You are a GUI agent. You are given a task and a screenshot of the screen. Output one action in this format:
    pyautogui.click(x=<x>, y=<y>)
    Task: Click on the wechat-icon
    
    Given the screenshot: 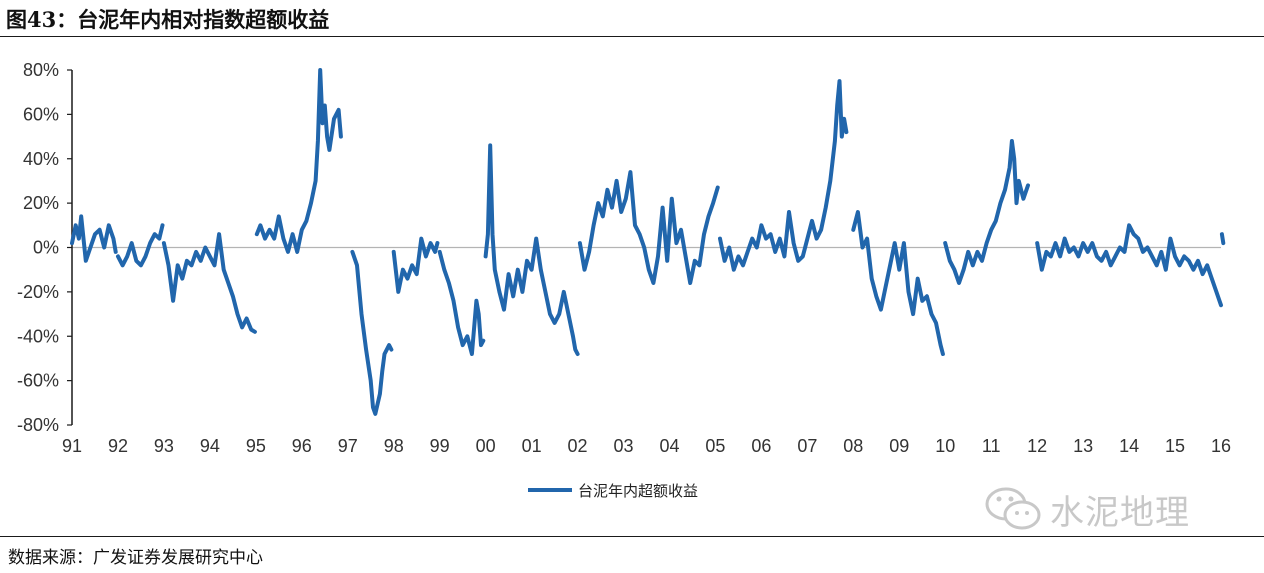 What is the action you would take?
    pyautogui.click(x=1013, y=508)
    